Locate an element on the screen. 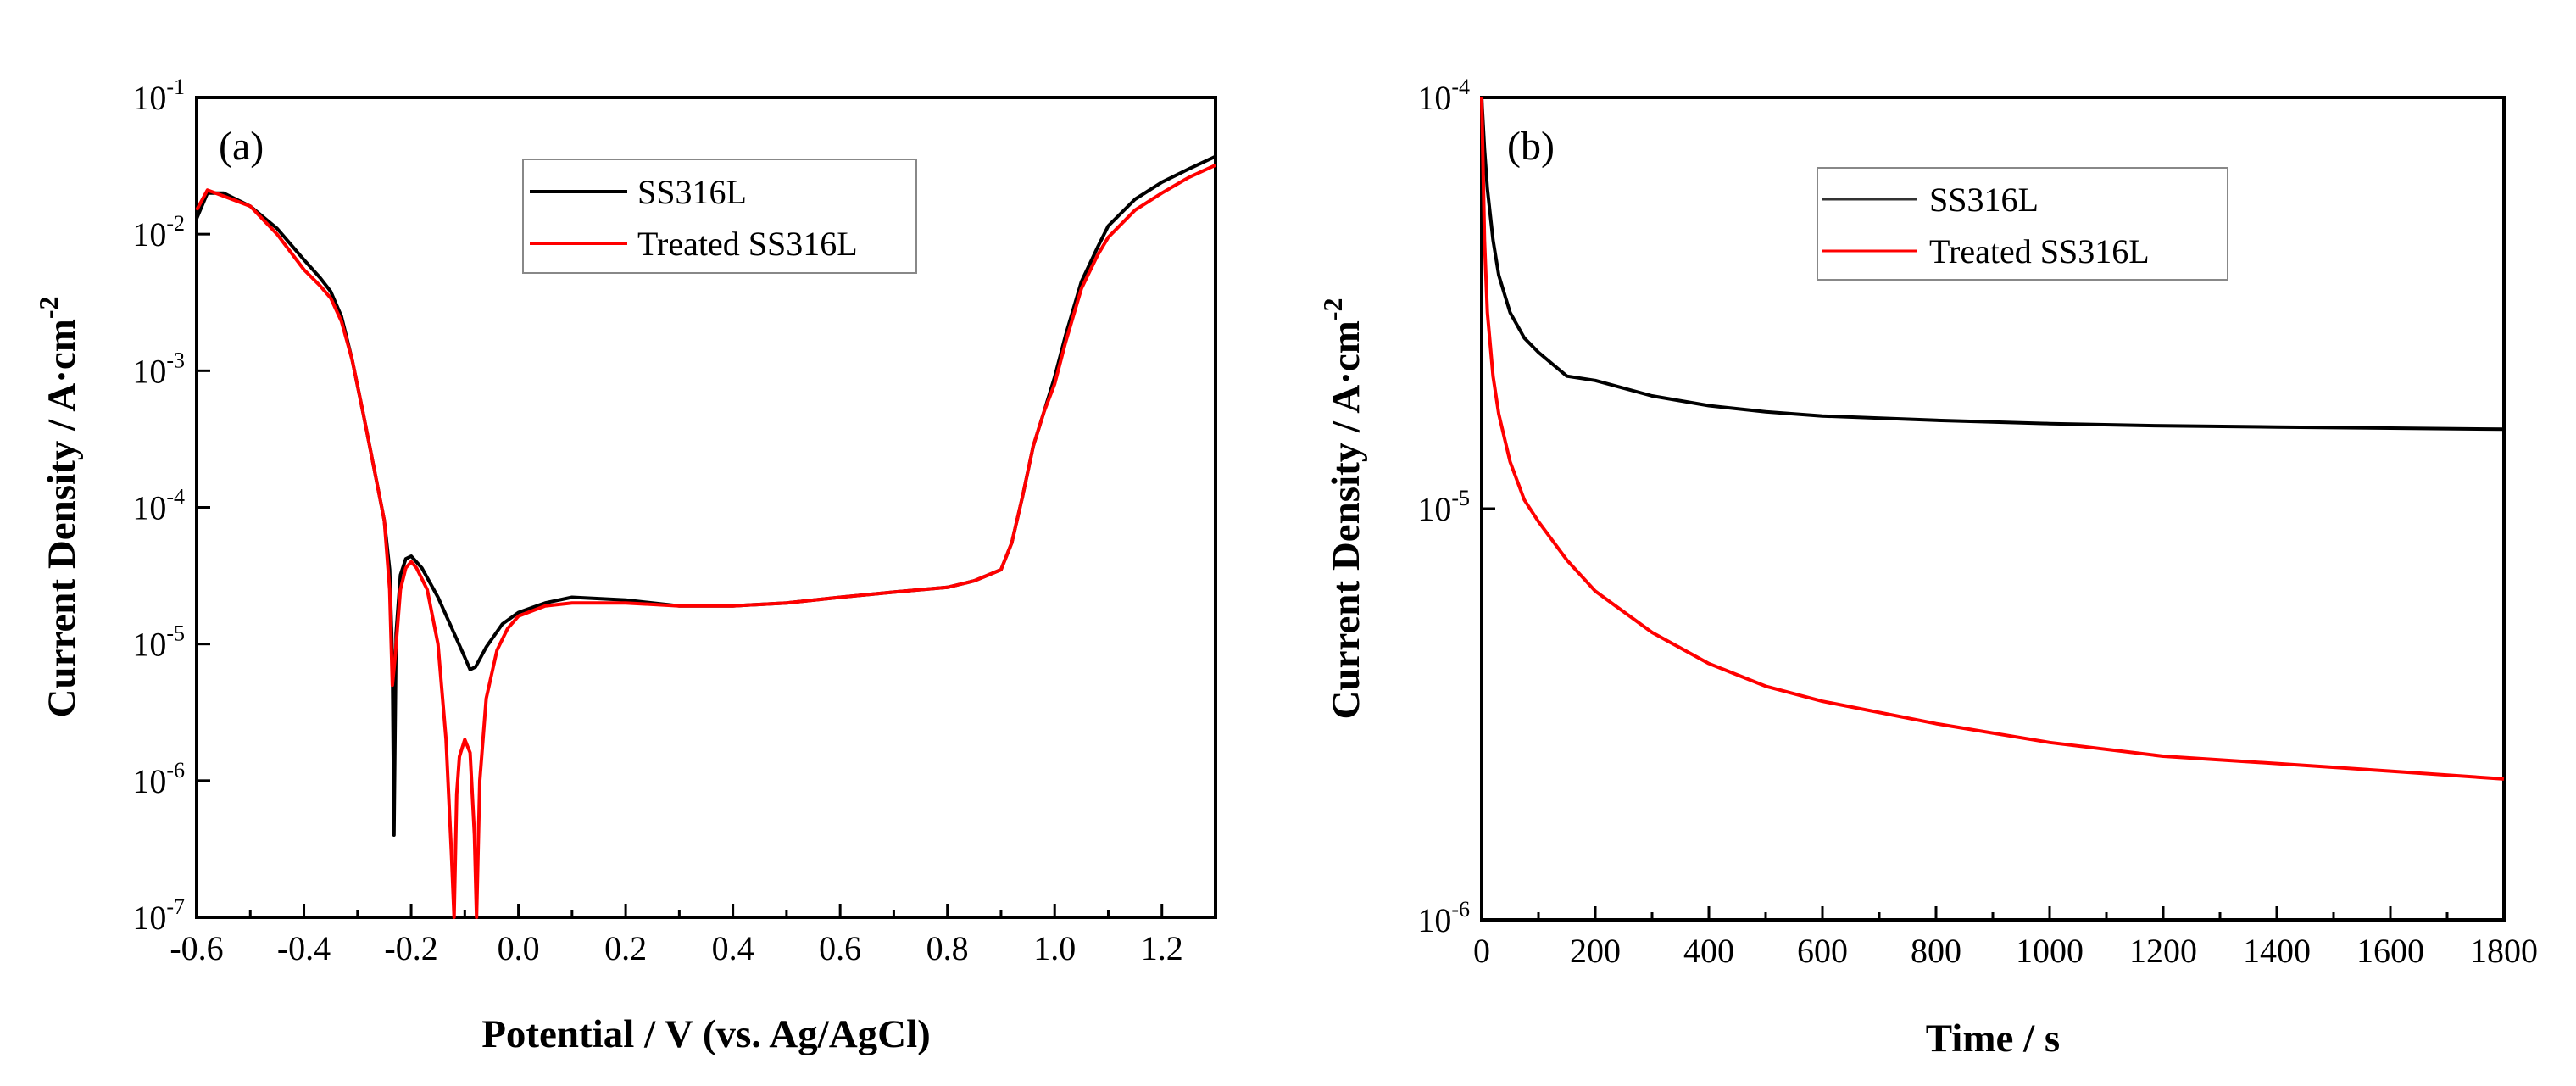 The height and width of the screenshot is (1086, 2576). panel-a-x-tick-label-9: 1.2 is located at coordinates (1162, 948).